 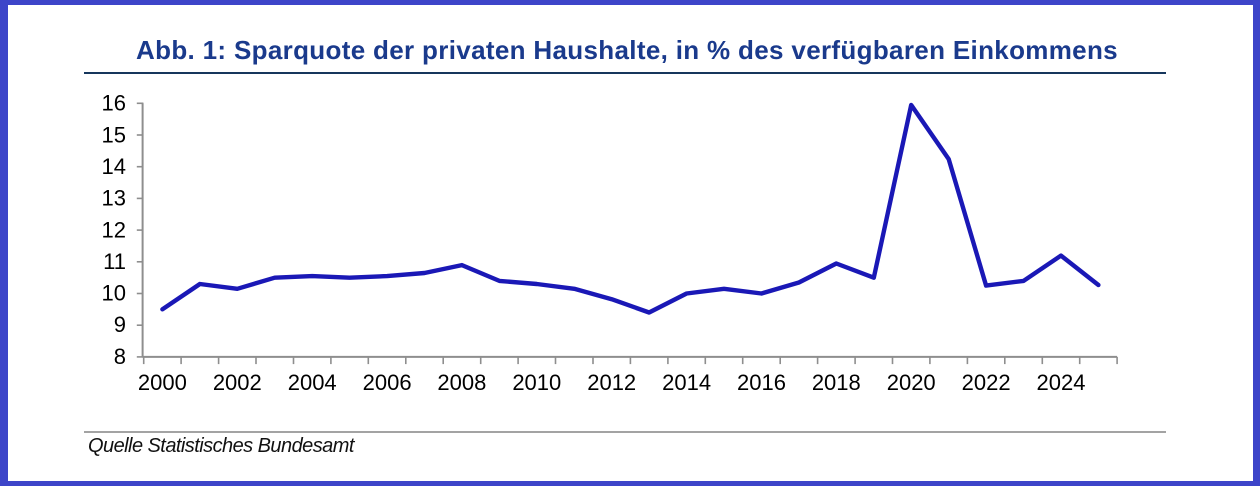 What do you see at coordinates (536, 382) in the screenshot?
I see `svg-text: 2010` at bounding box center [536, 382].